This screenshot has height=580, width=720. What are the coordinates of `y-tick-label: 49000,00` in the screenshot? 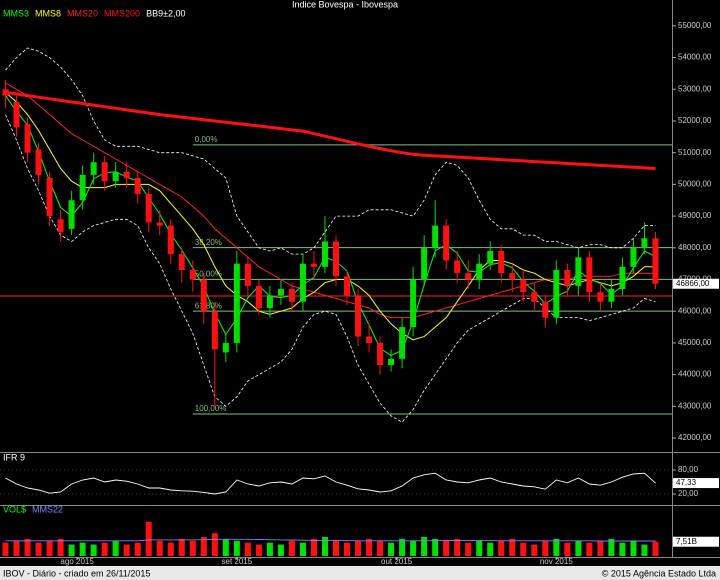 It's located at (695, 215).